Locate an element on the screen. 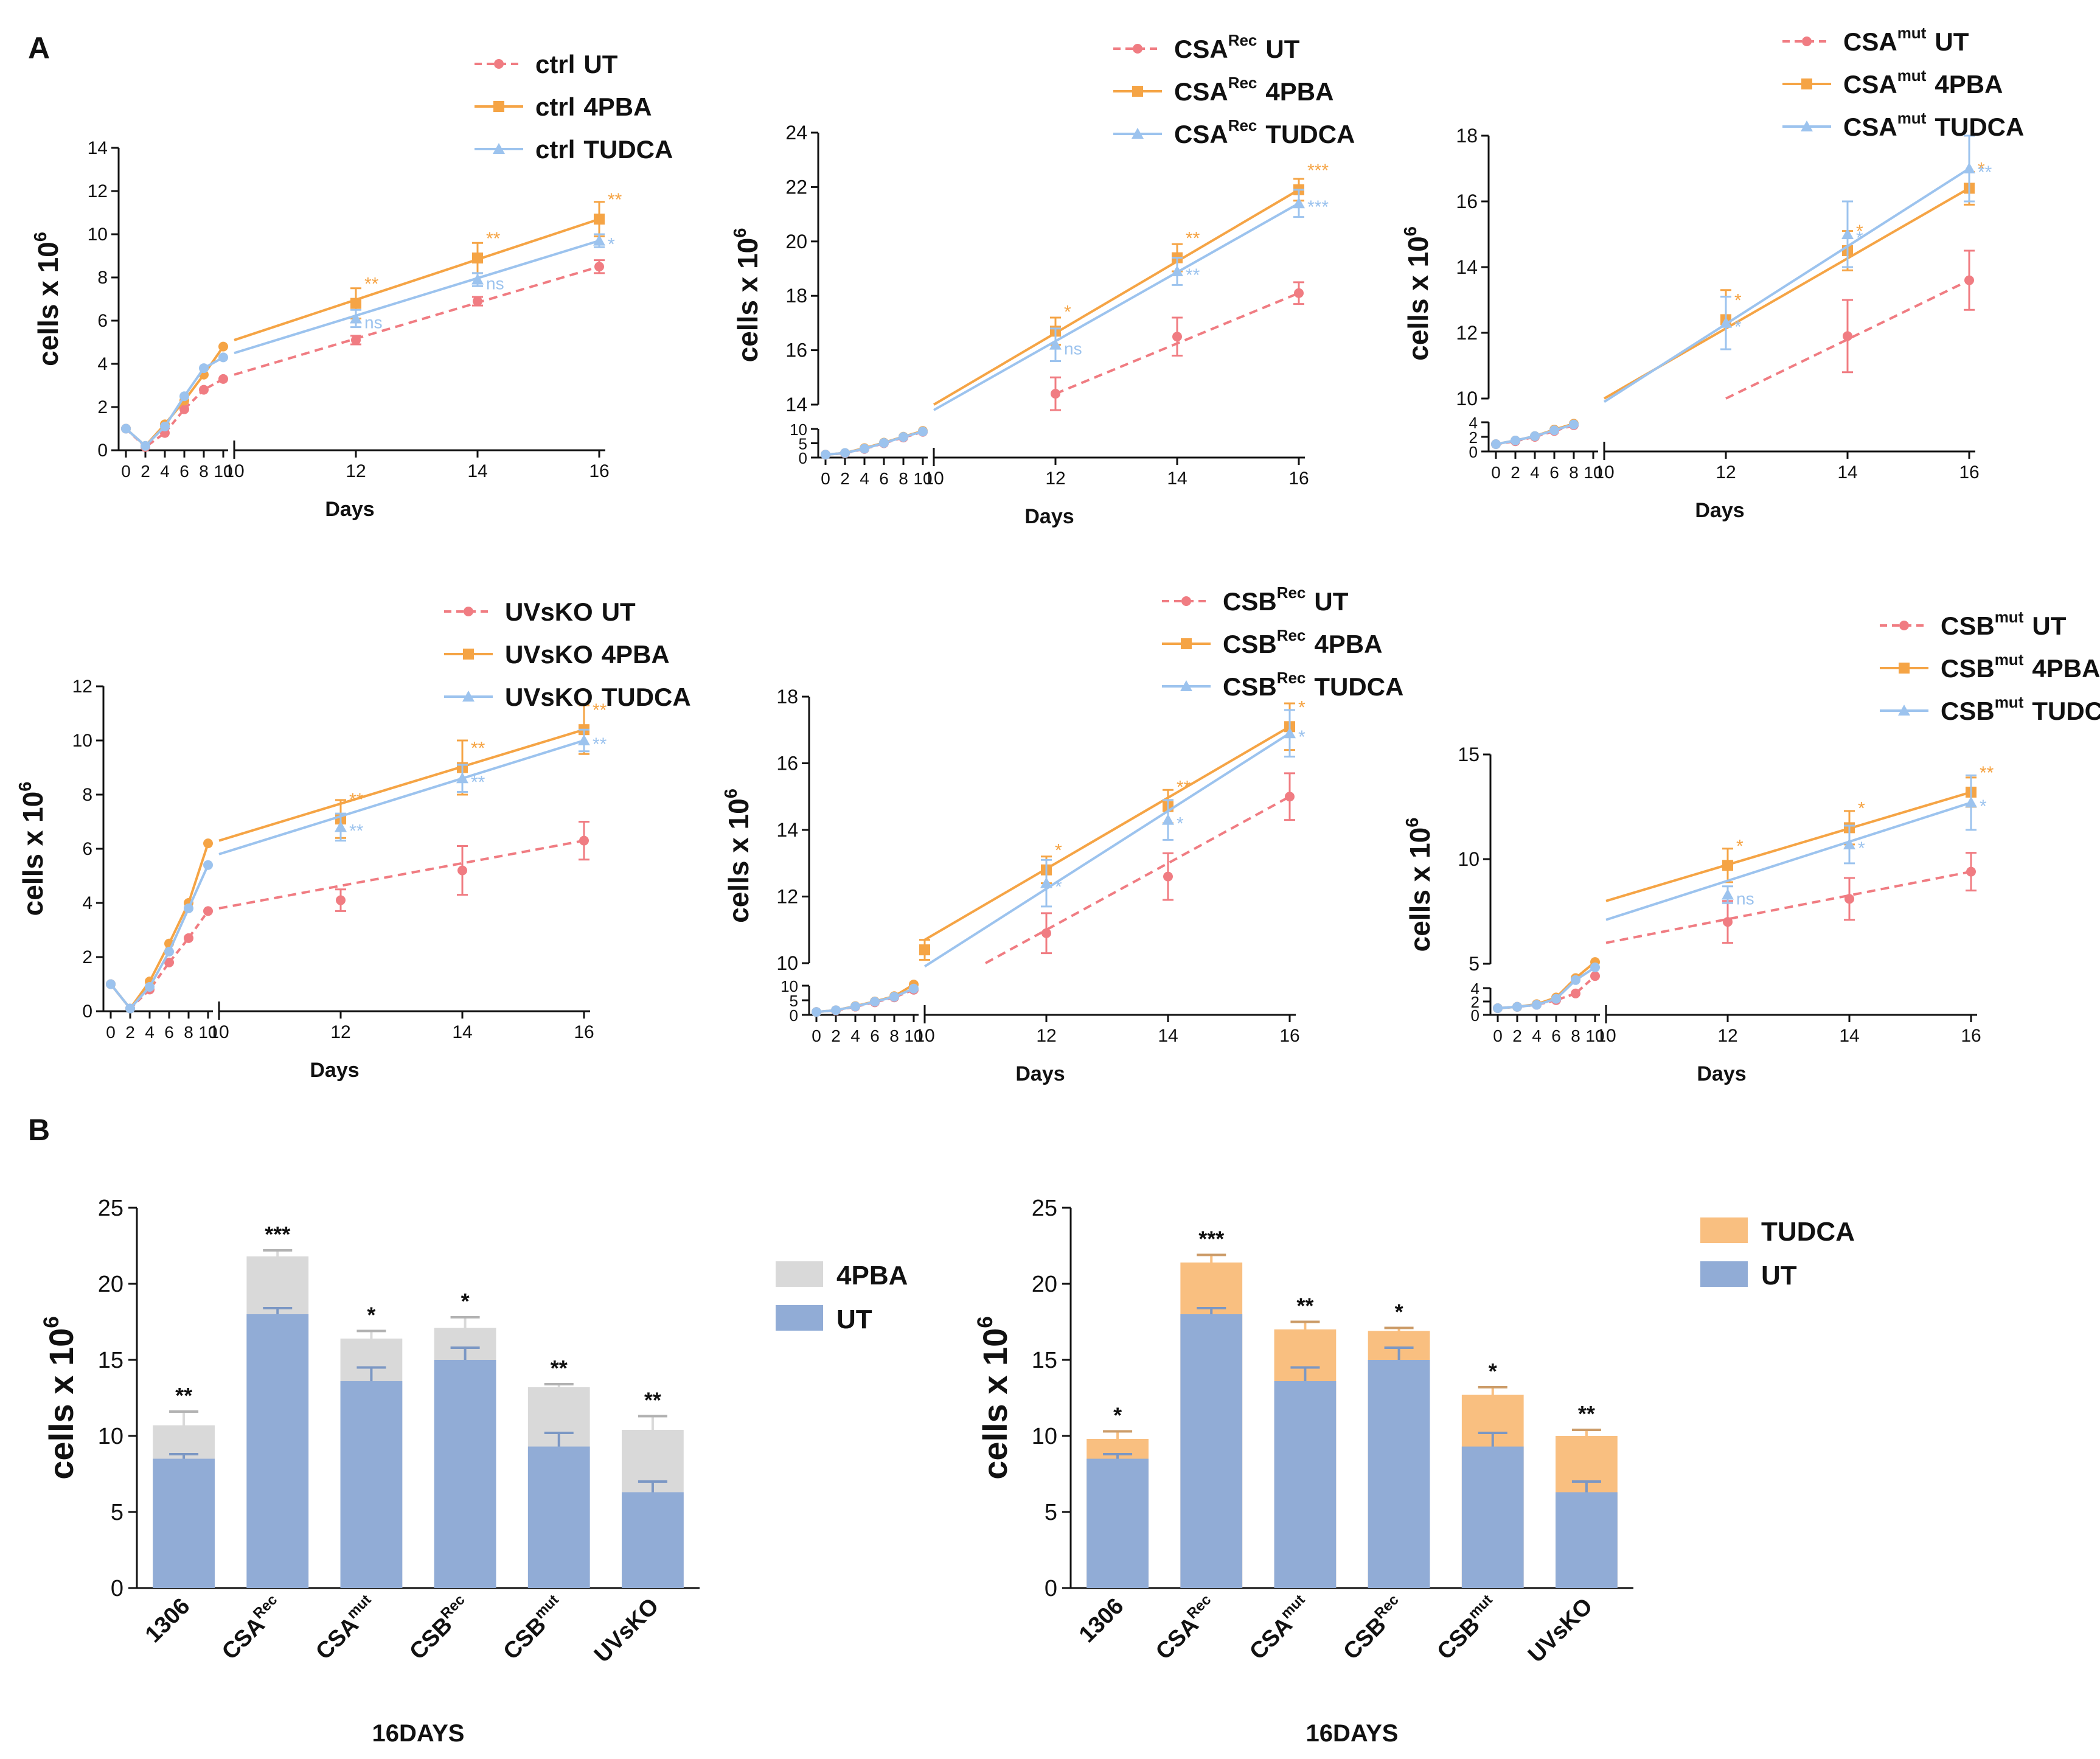 This screenshot has height=1759, width=2100. series-line-early-4pba is located at coordinates (174, 397).